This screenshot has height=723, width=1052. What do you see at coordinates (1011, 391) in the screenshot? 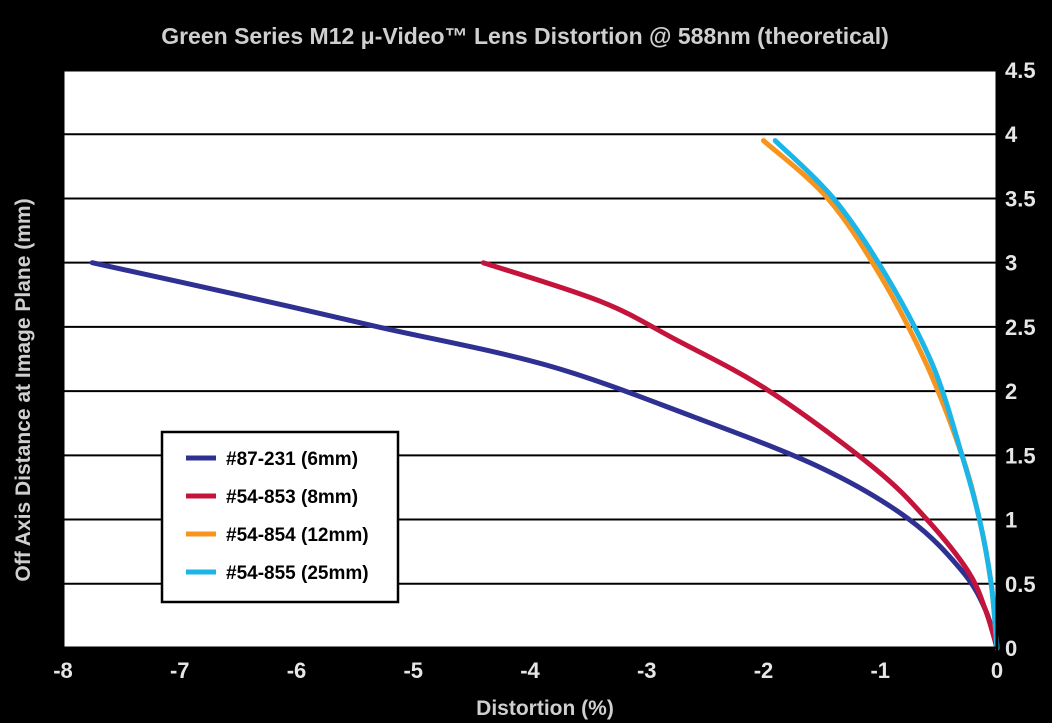
I see `y-tick-label-4: 2` at bounding box center [1011, 391].